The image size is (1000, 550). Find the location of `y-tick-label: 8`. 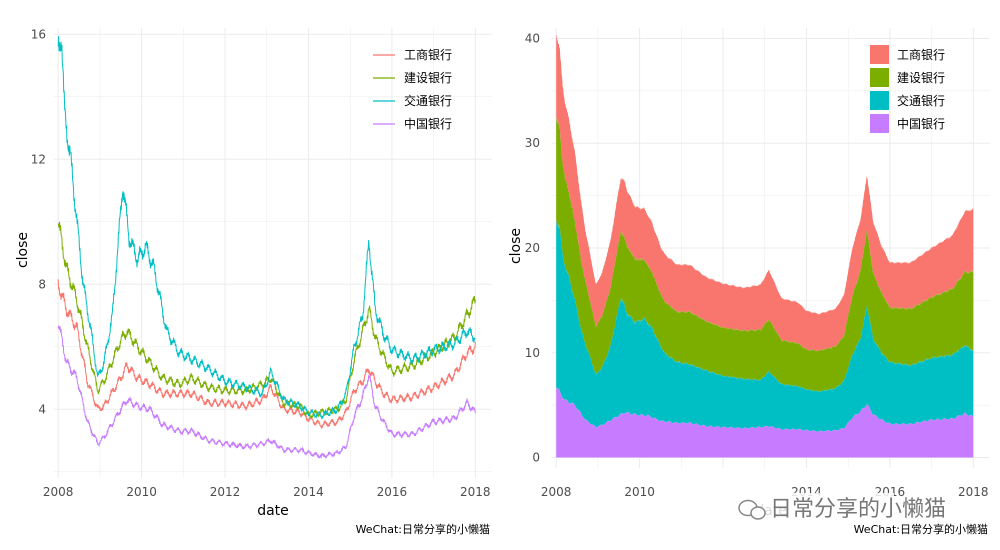

y-tick-label: 8 is located at coordinates (42, 284).